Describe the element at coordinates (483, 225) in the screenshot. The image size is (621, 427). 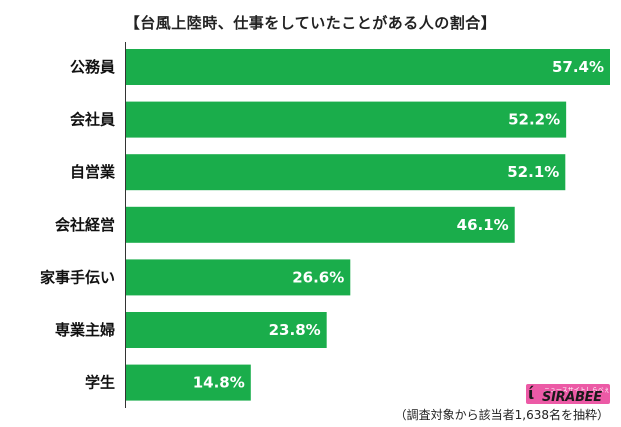
I see `value-label-4: 46.1%` at that location.